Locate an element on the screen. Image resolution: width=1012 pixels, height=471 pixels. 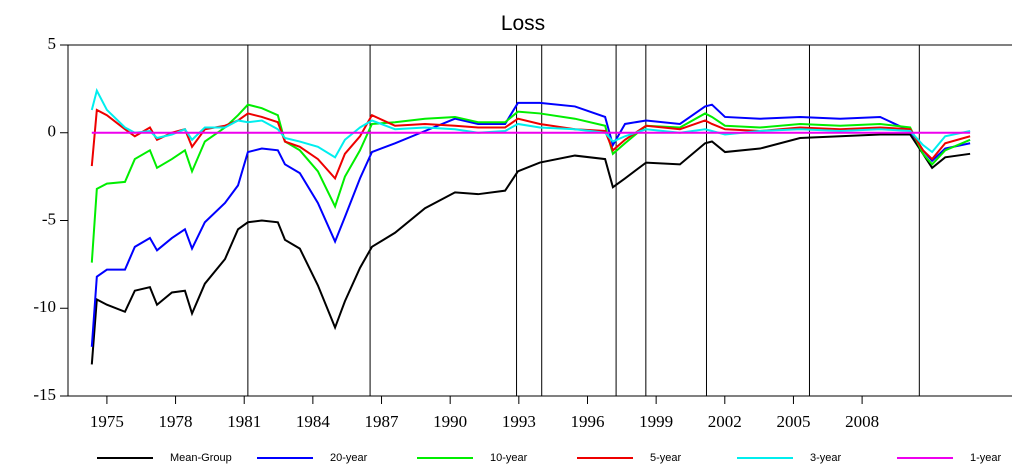
x-tick-label: 1990 is located at coordinates (450, 421).